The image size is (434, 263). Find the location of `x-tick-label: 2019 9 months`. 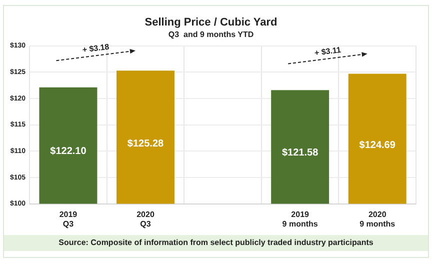

x-tick-label: 2019 9 months is located at coordinates (300, 219).